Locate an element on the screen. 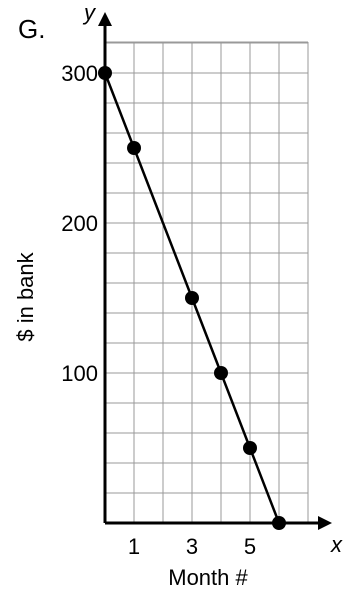 The width and height of the screenshot is (352, 592). y-tick-label: 300 is located at coordinates (79, 73).